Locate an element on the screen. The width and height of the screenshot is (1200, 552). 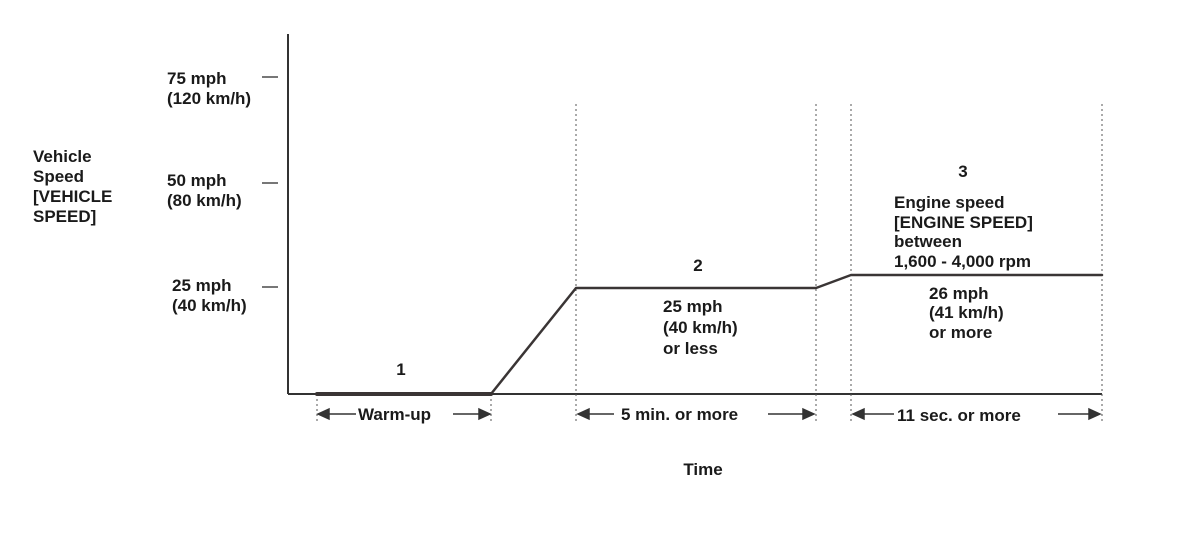
phase-2-speed-label: 25 mph (40 km/h) or less is located at coordinates (702, 327).